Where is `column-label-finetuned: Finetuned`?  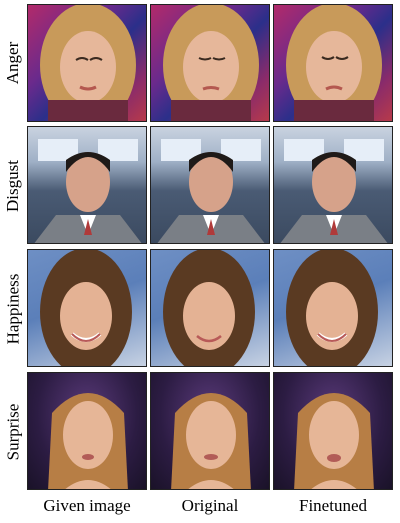
column-label-finetuned: Finetuned is located at coordinates (333, 505).